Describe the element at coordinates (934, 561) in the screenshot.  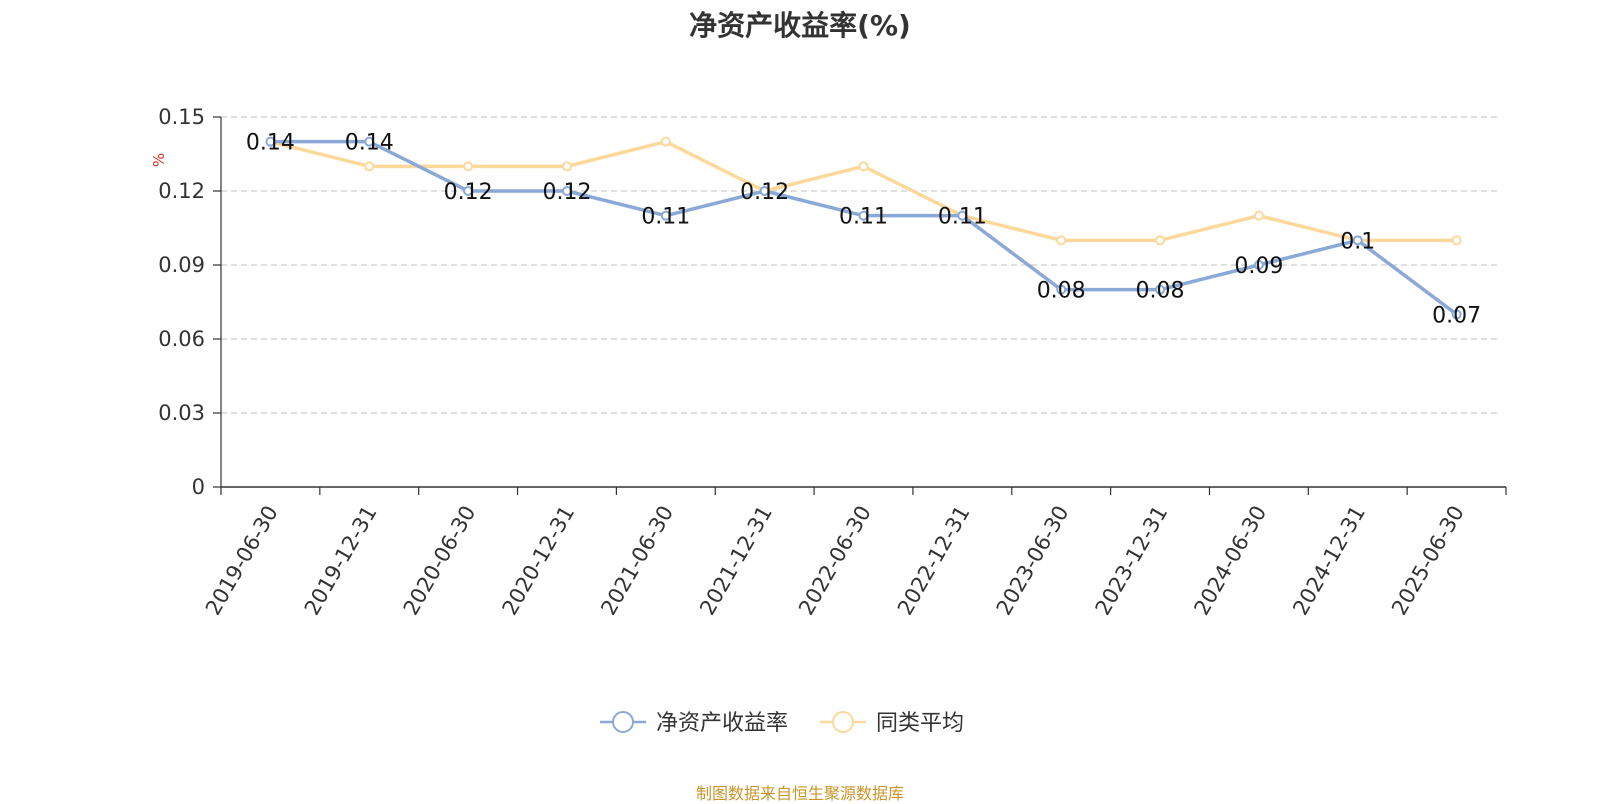
I see `x-tick-label: 2022-12-31` at that location.